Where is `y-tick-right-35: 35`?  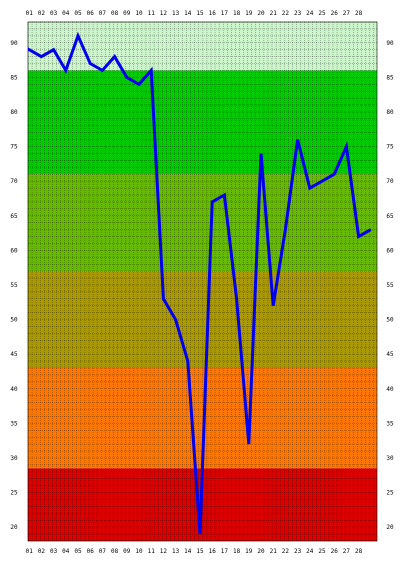
y-tick-right-35: 35 is located at coordinates (390, 423).